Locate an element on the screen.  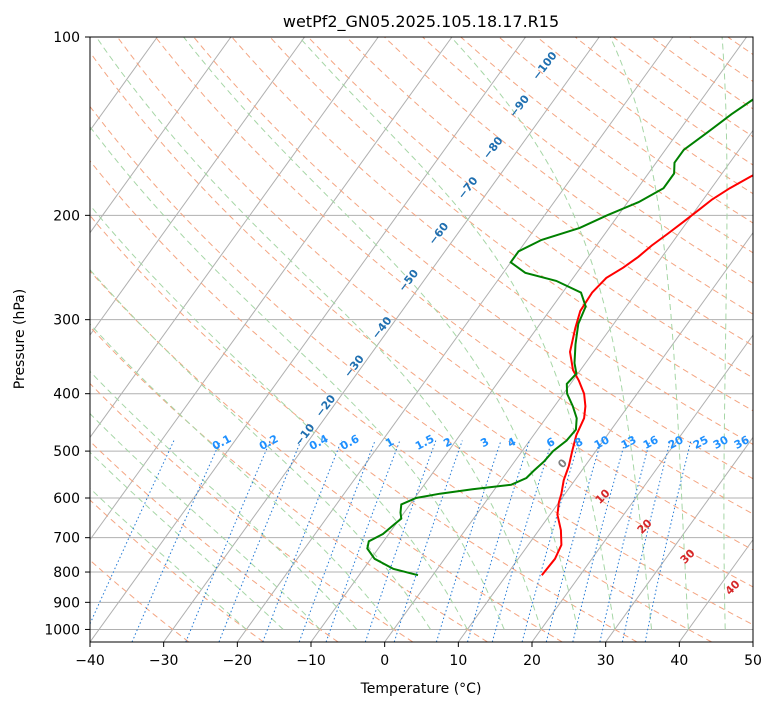
x-tick-label: 10 is located at coordinates (458, 661).